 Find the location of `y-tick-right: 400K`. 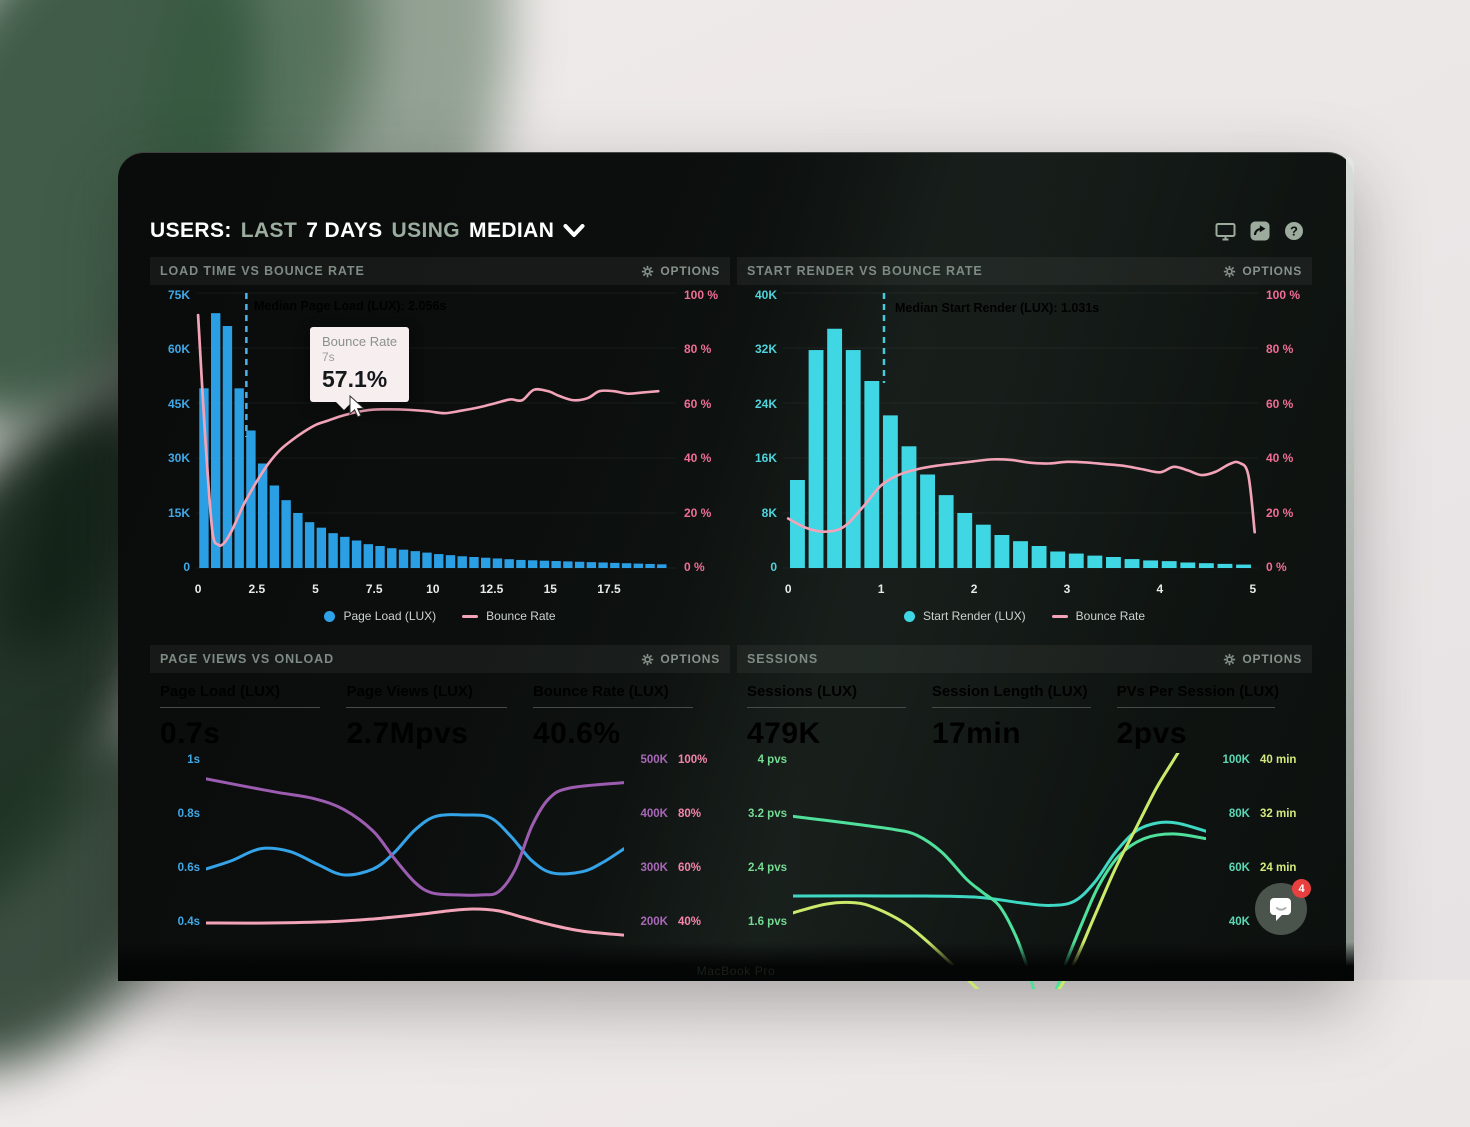

y-tick-right: 400K is located at coordinates (654, 814).